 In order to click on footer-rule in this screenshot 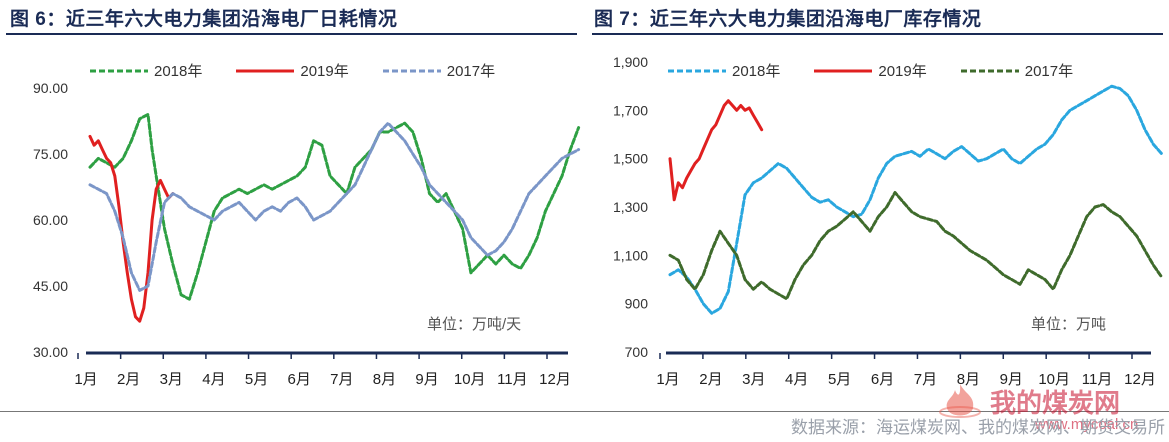, I will do `click(584, 411)`.